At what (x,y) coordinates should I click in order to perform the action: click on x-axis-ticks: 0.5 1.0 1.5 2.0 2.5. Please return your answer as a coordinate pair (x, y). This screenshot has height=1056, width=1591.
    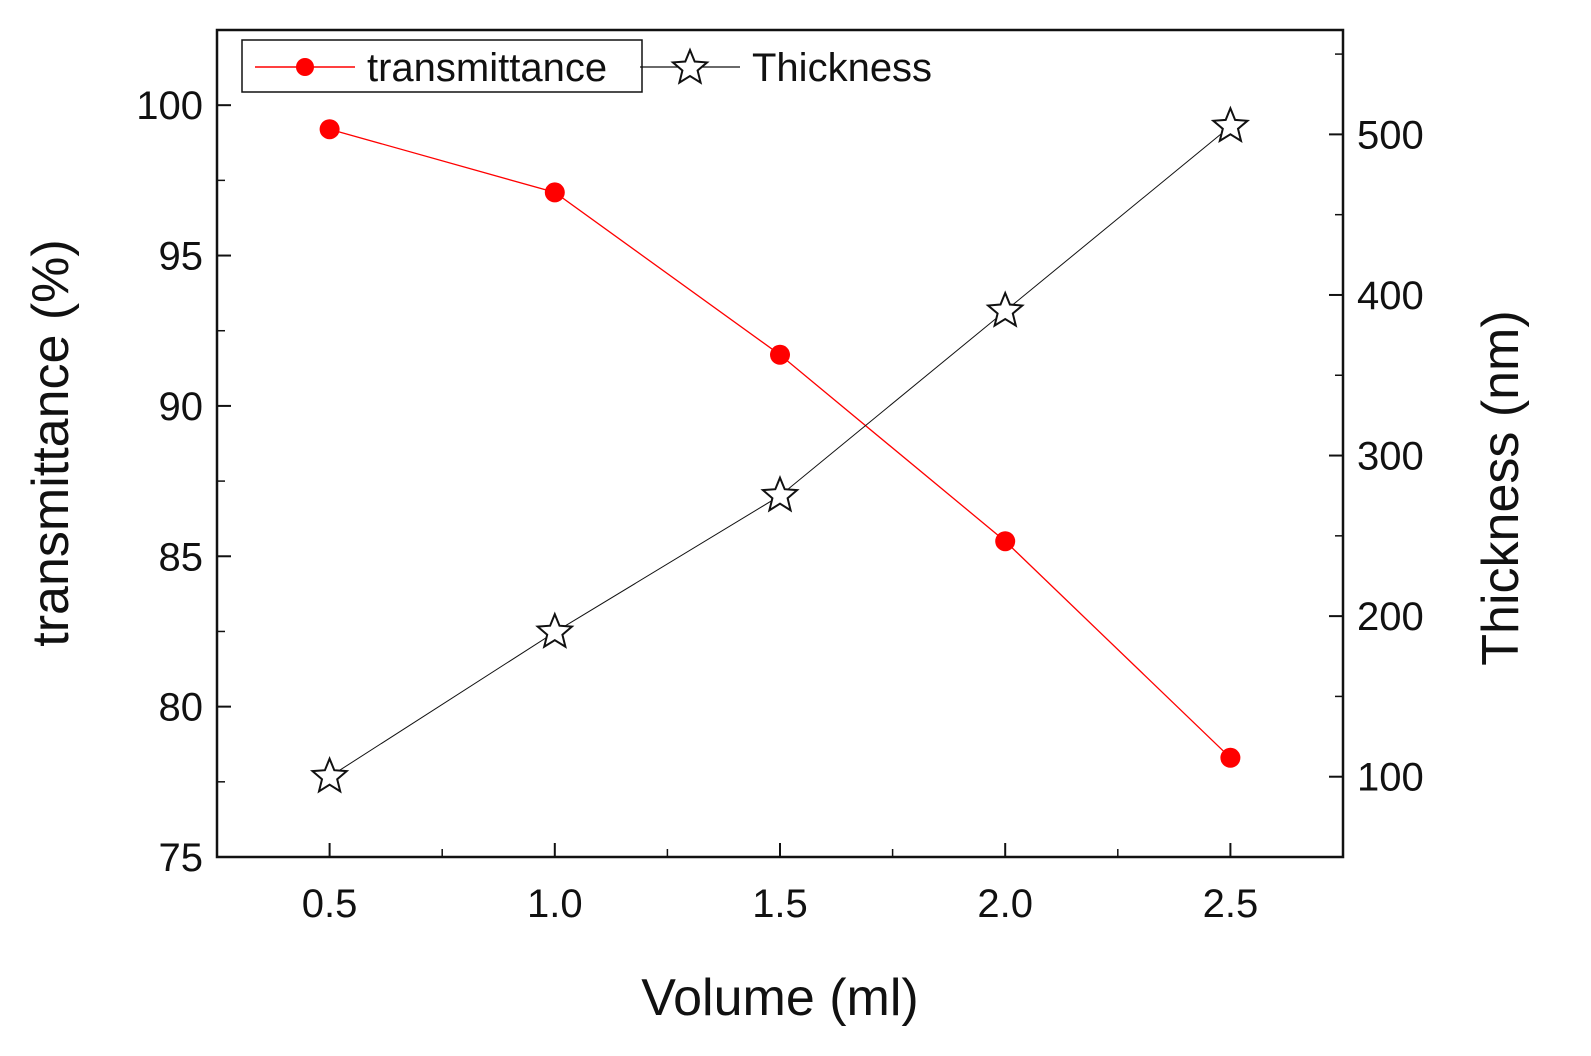
    Looking at the image, I should click on (780, 884).